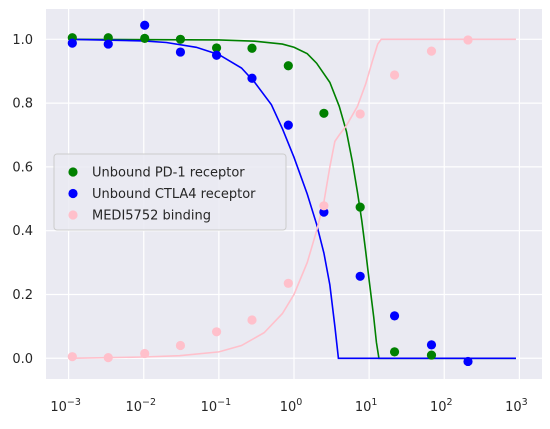 This screenshot has width=550, height=429. I want to click on legend-label-series-1: Unbound PD-1 receptor, so click(168, 173).